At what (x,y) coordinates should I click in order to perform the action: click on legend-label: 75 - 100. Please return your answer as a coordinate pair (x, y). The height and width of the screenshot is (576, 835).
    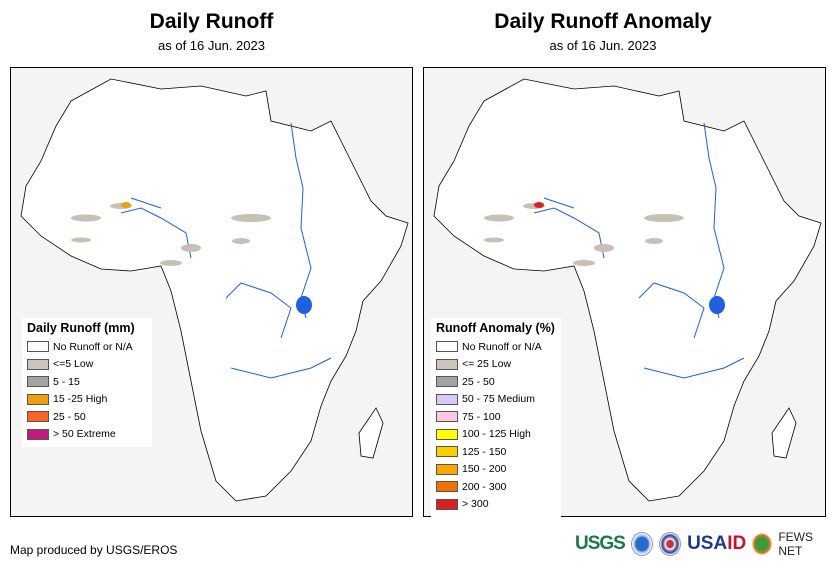
    Looking at the image, I should click on (481, 416).